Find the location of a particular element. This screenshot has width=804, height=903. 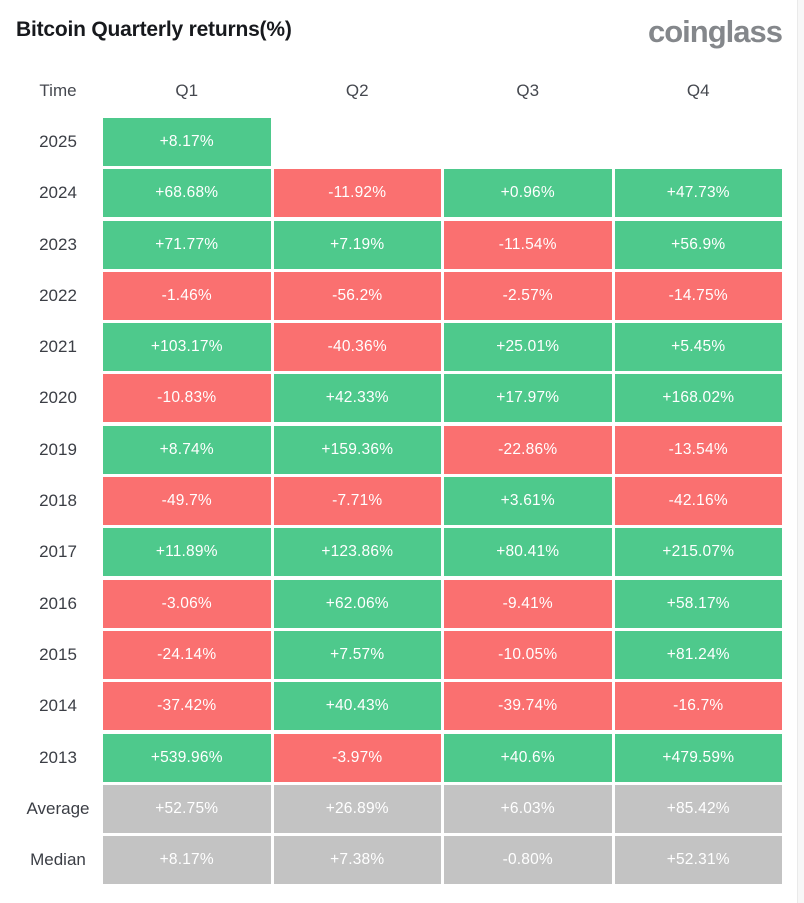

column-header-q4: Q4 is located at coordinates (698, 90).